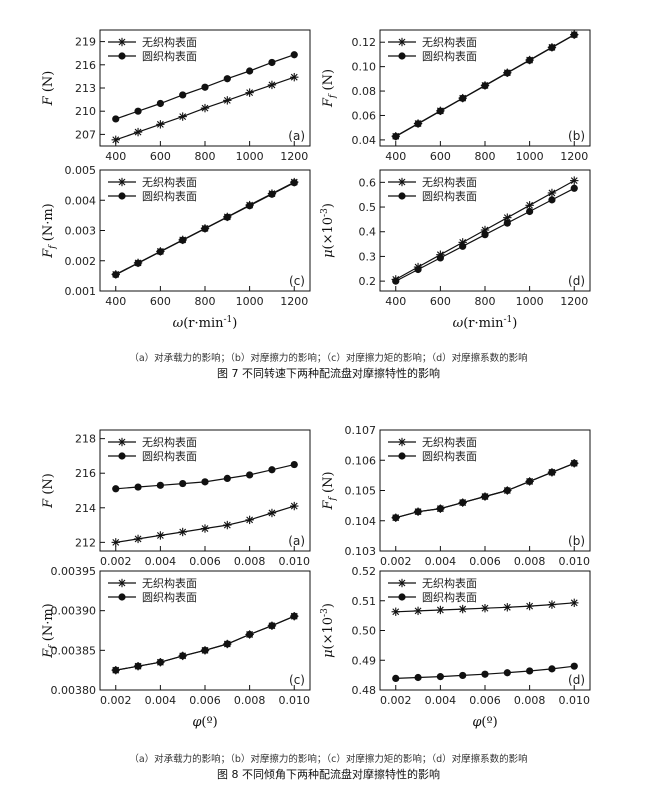 The width and height of the screenshot is (657, 802). What do you see at coordinates (85, 134) in the screenshot?
I see `y-tick-label: 207` at bounding box center [85, 134].